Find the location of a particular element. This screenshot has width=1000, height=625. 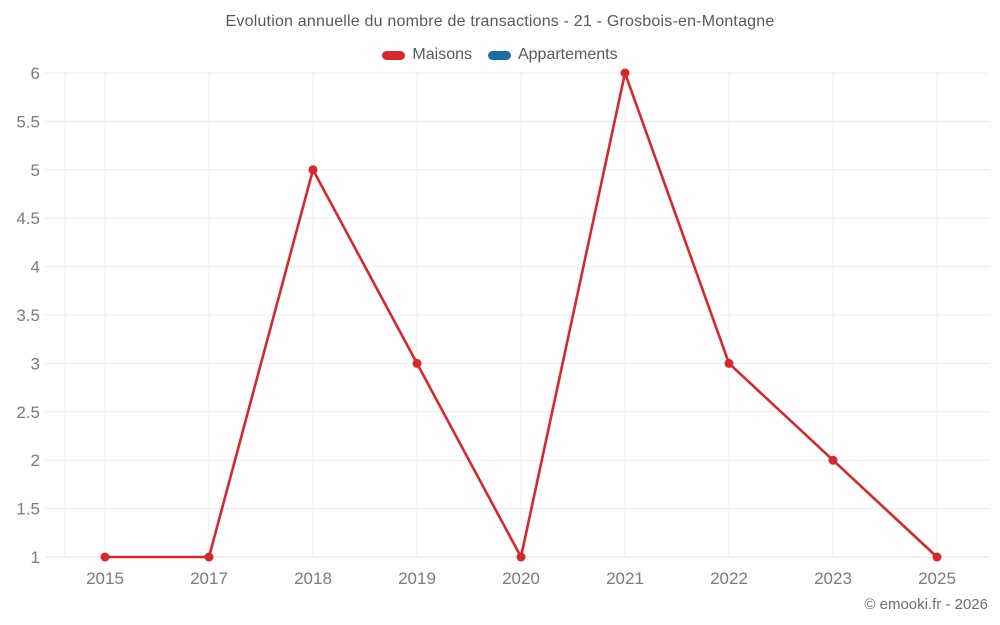

data-point-maisons-2021 is located at coordinates (625, 73).